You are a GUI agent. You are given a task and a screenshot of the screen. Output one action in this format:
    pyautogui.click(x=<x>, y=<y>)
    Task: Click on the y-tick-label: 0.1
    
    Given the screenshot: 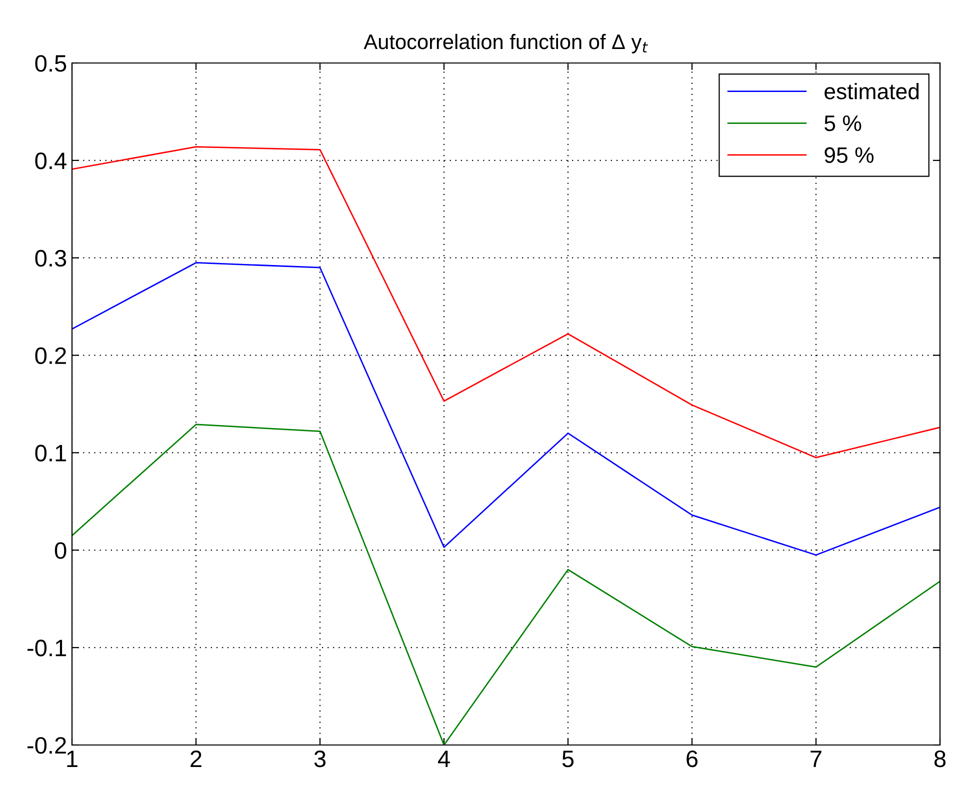 What is the action you would take?
    pyautogui.click(x=50, y=453)
    